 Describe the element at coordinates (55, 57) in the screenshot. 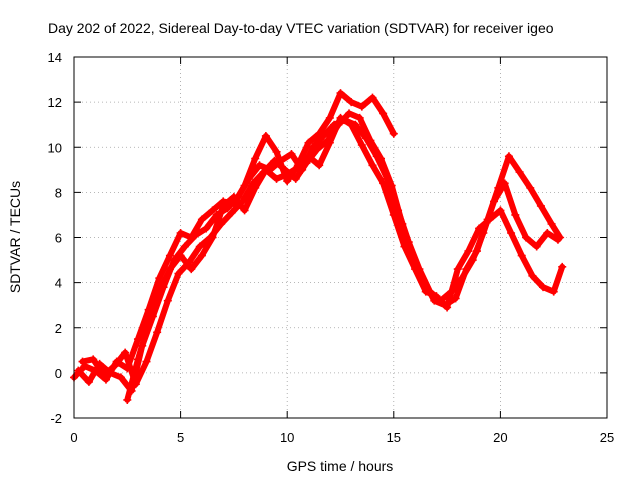

I see `y-tick-label: 14` at that location.